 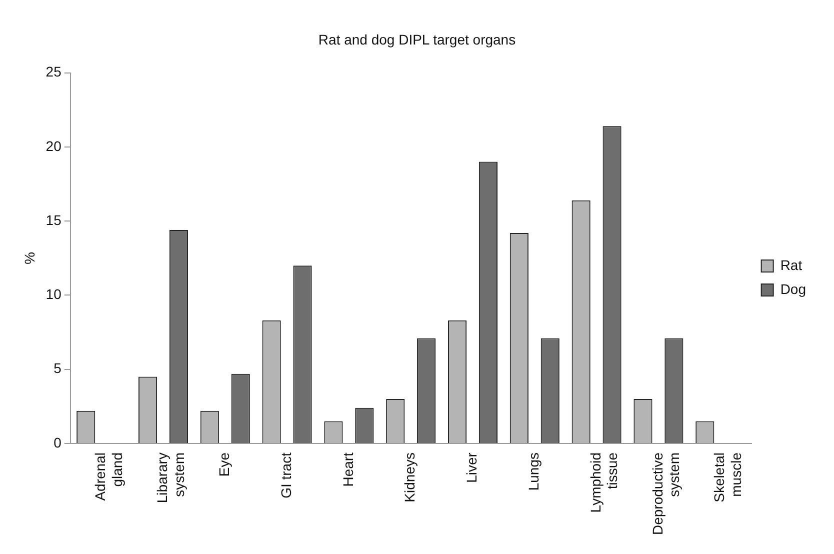 What do you see at coordinates (727, 477) in the screenshot?
I see `x-tick-label: Skeletal muscle` at bounding box center [727, 477].